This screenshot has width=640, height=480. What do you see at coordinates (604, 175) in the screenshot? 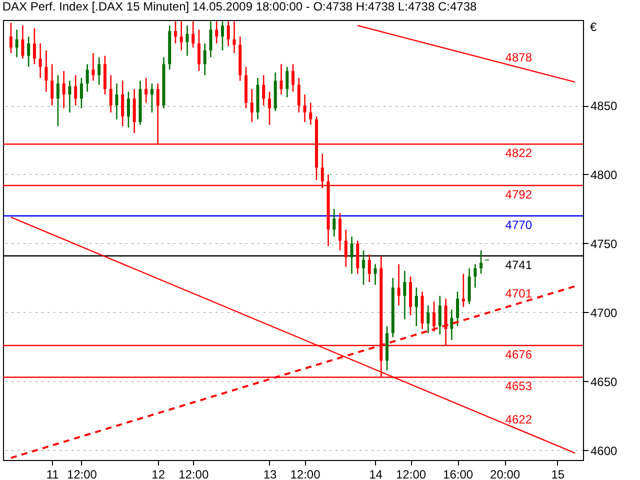
I see `y-tick-label: 4800` at bounding box center [604, 175].